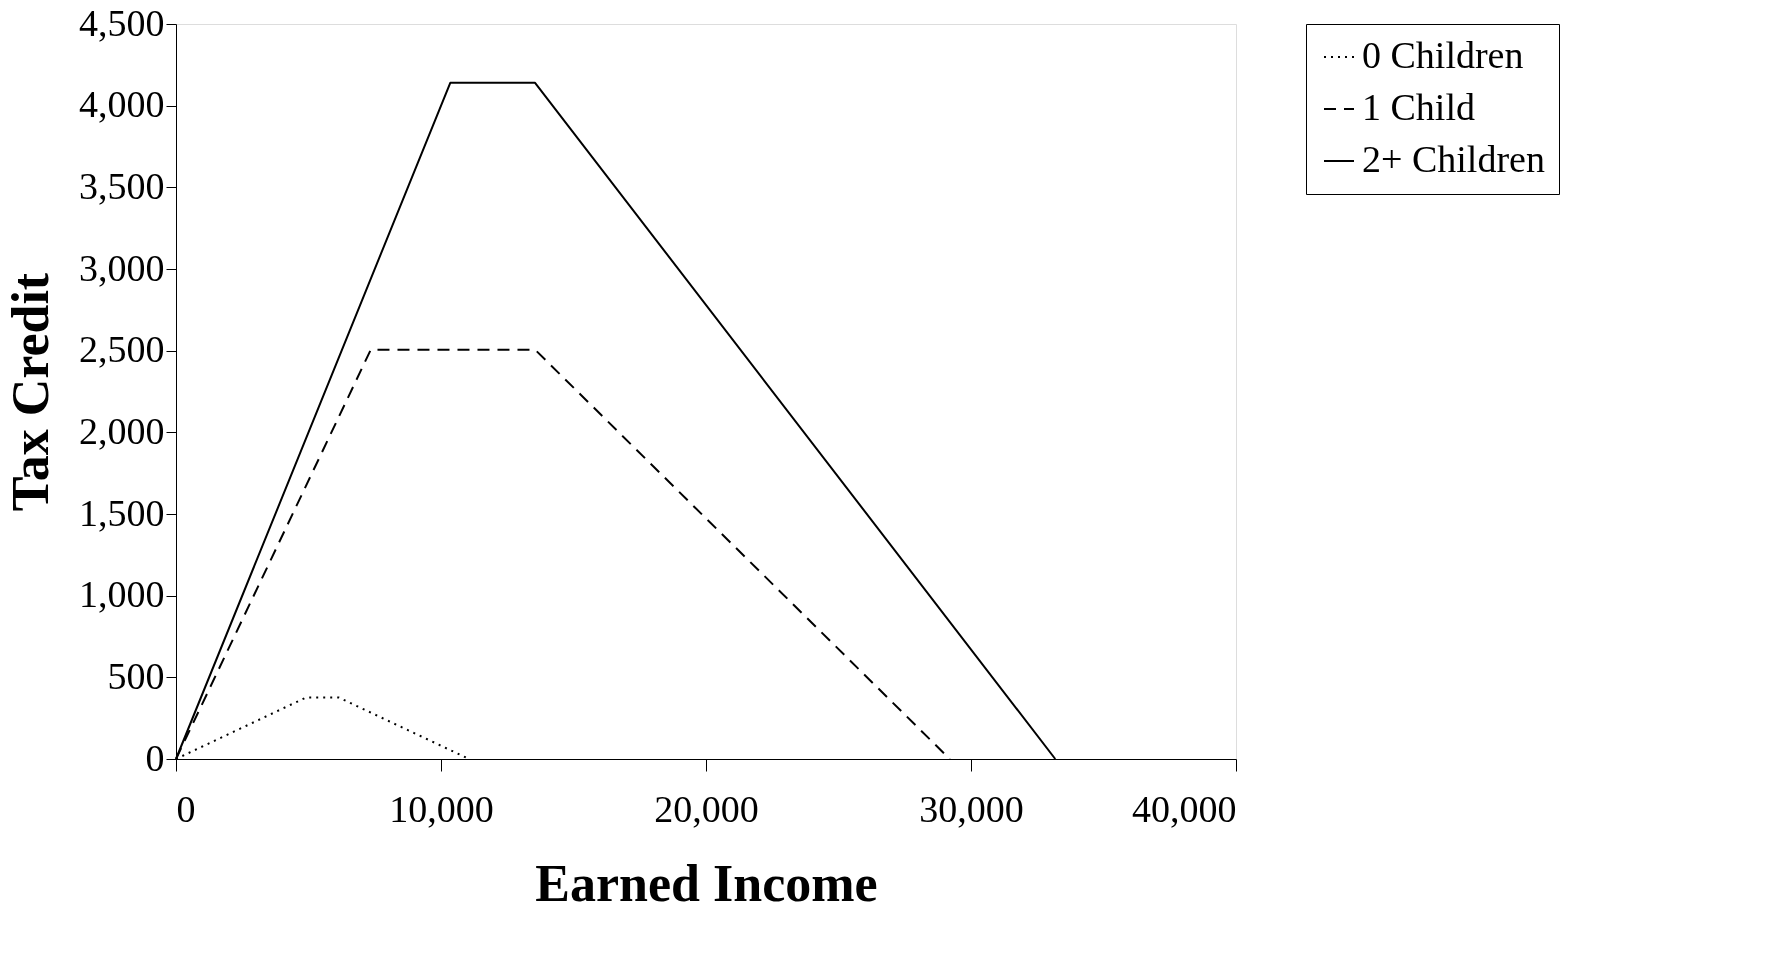 The height and width of the screenshot is (971, 1784). Describe the element at coordinates (122, 104) in the screenshot. I see `y-tick-label: 4,000` at that location.